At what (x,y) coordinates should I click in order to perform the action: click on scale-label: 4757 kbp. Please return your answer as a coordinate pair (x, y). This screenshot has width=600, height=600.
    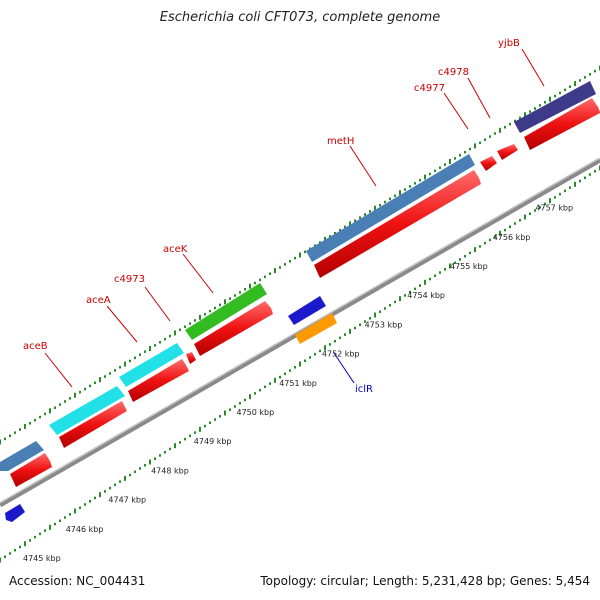
    Looking at the image, I should click on (554, 208).